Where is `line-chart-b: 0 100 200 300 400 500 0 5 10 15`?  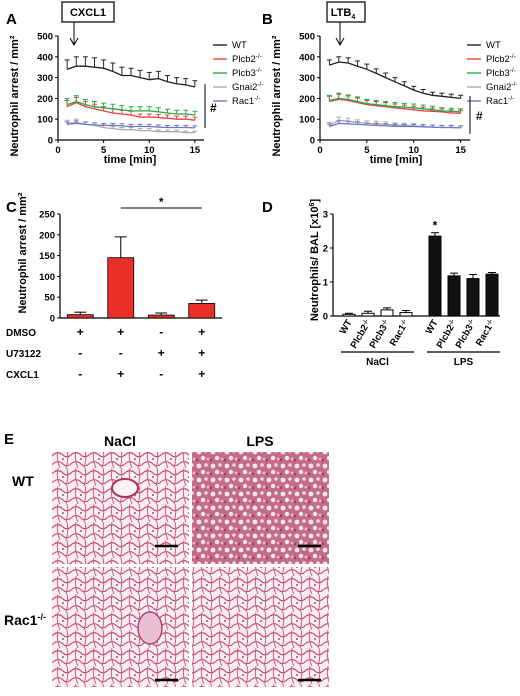 line-chart-b: 0 100 200 300 400 500 0 5 10 15 is located at coordinates (384, 94).